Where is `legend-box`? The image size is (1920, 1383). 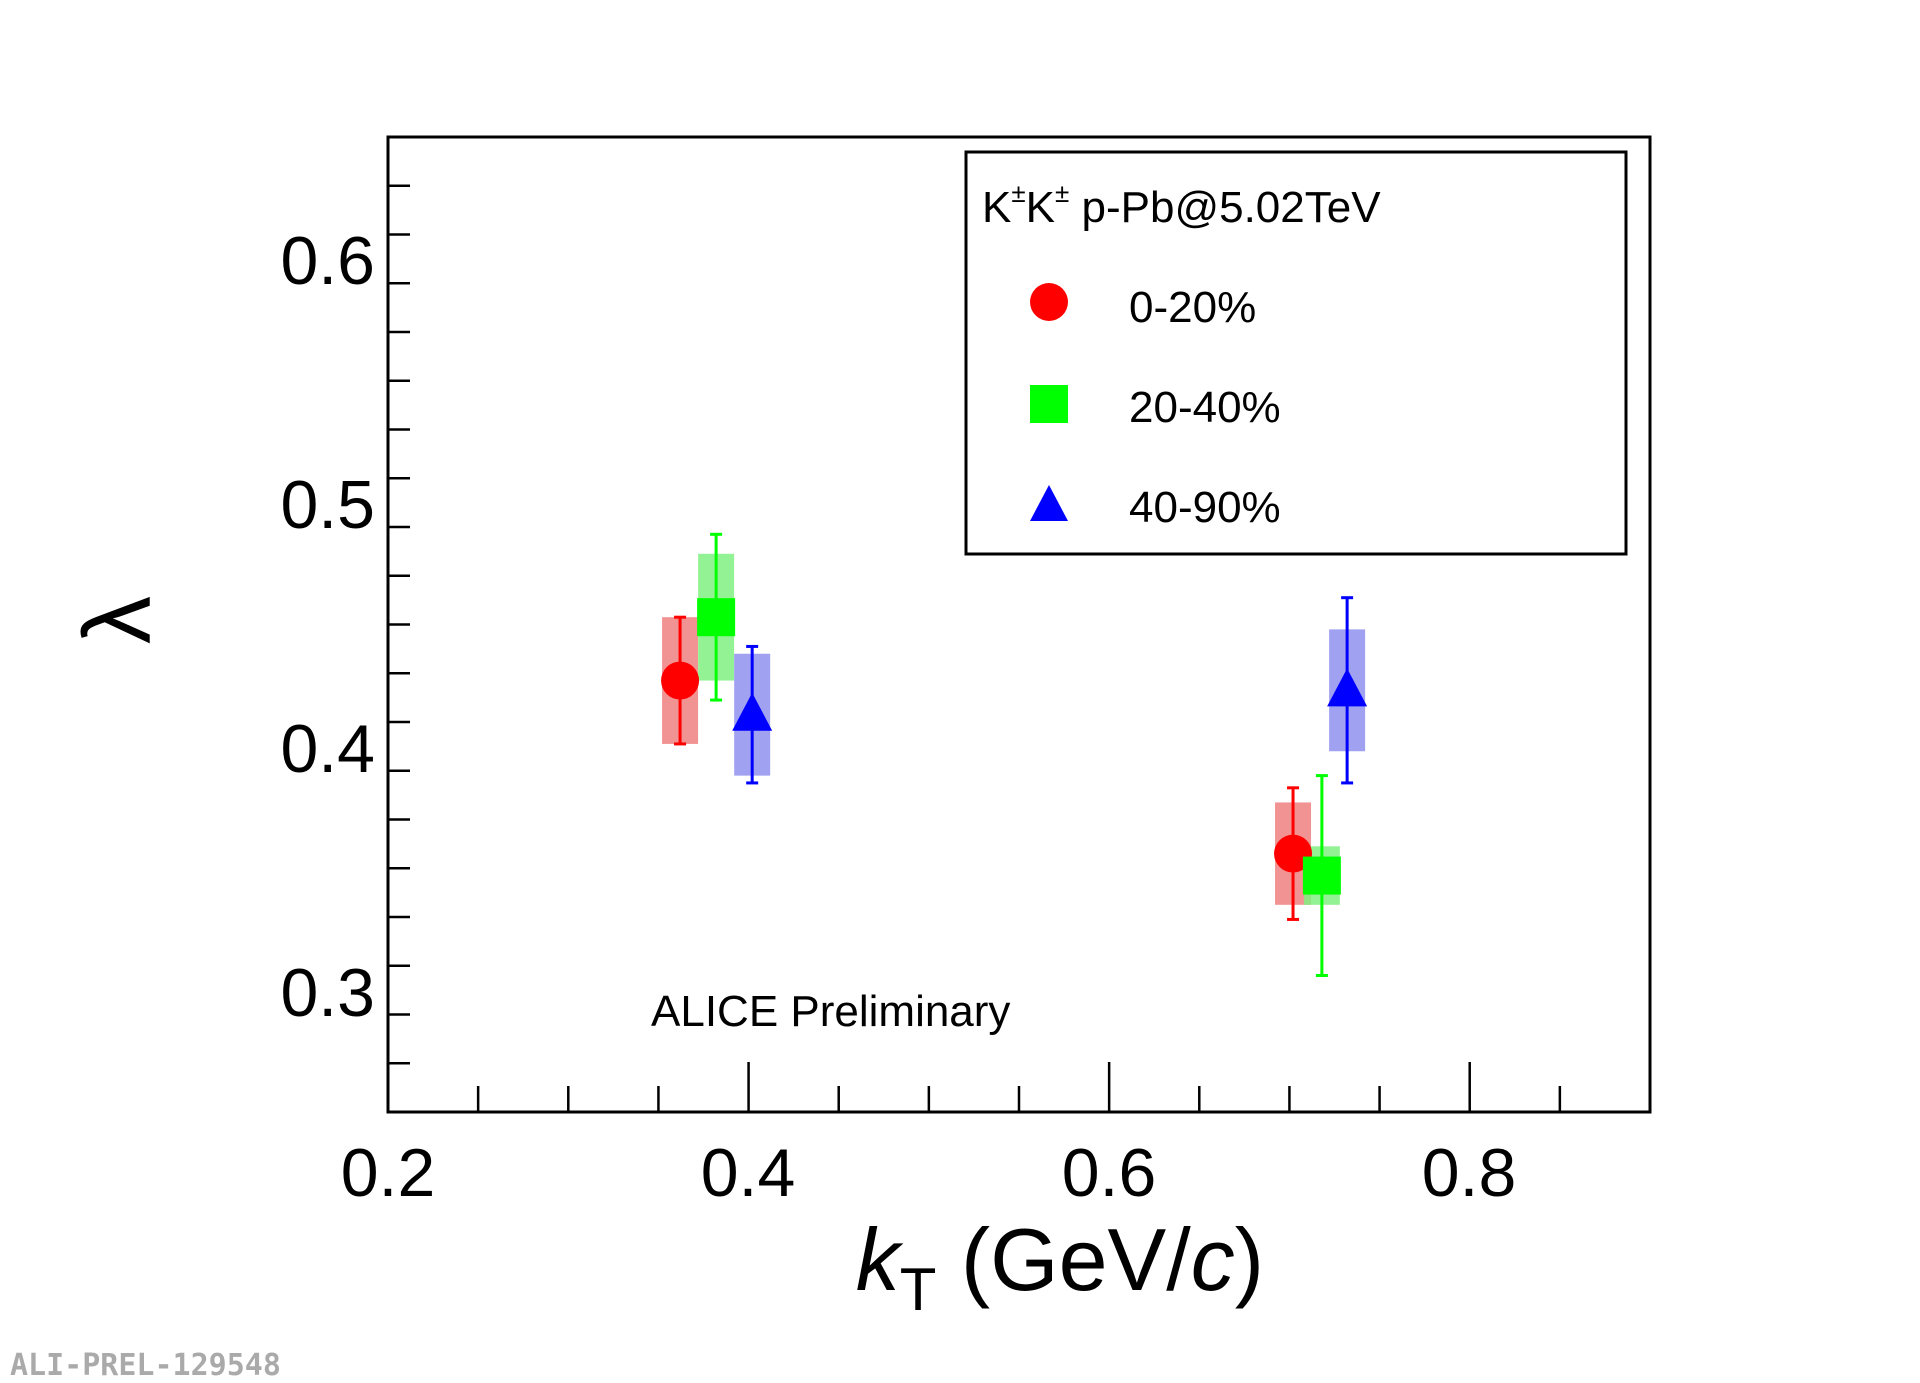 legend-box is located at coordinates (1296, 353).